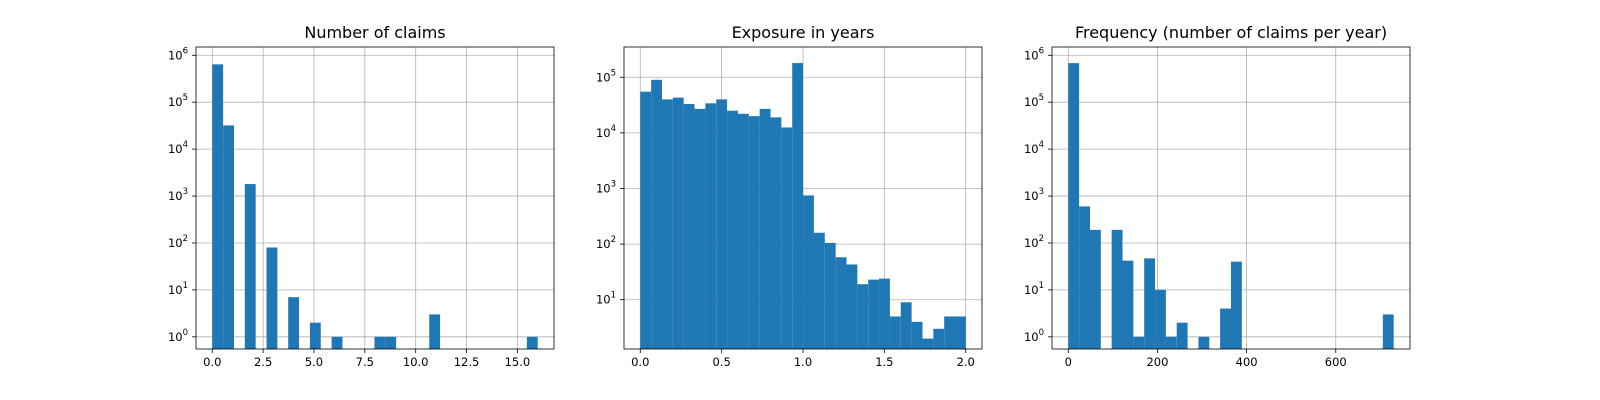 Image resolution: width=1600 pixels, height=400 pixels. I want to click on x-tick-label: 600, so click(1336, 362).